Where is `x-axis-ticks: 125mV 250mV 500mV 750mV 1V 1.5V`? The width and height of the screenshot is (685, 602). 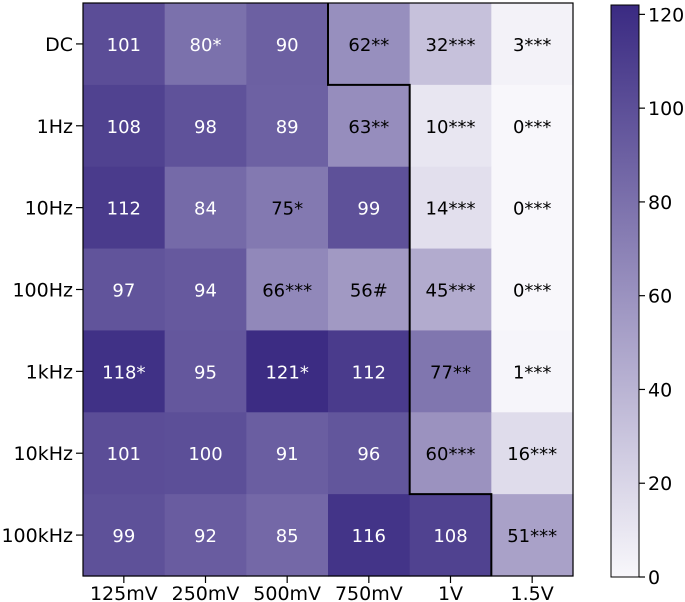 x-axis-ticks: 125mV 250mV 500mV 750mV 1V 1.5V is located at coordinates (322, 589).